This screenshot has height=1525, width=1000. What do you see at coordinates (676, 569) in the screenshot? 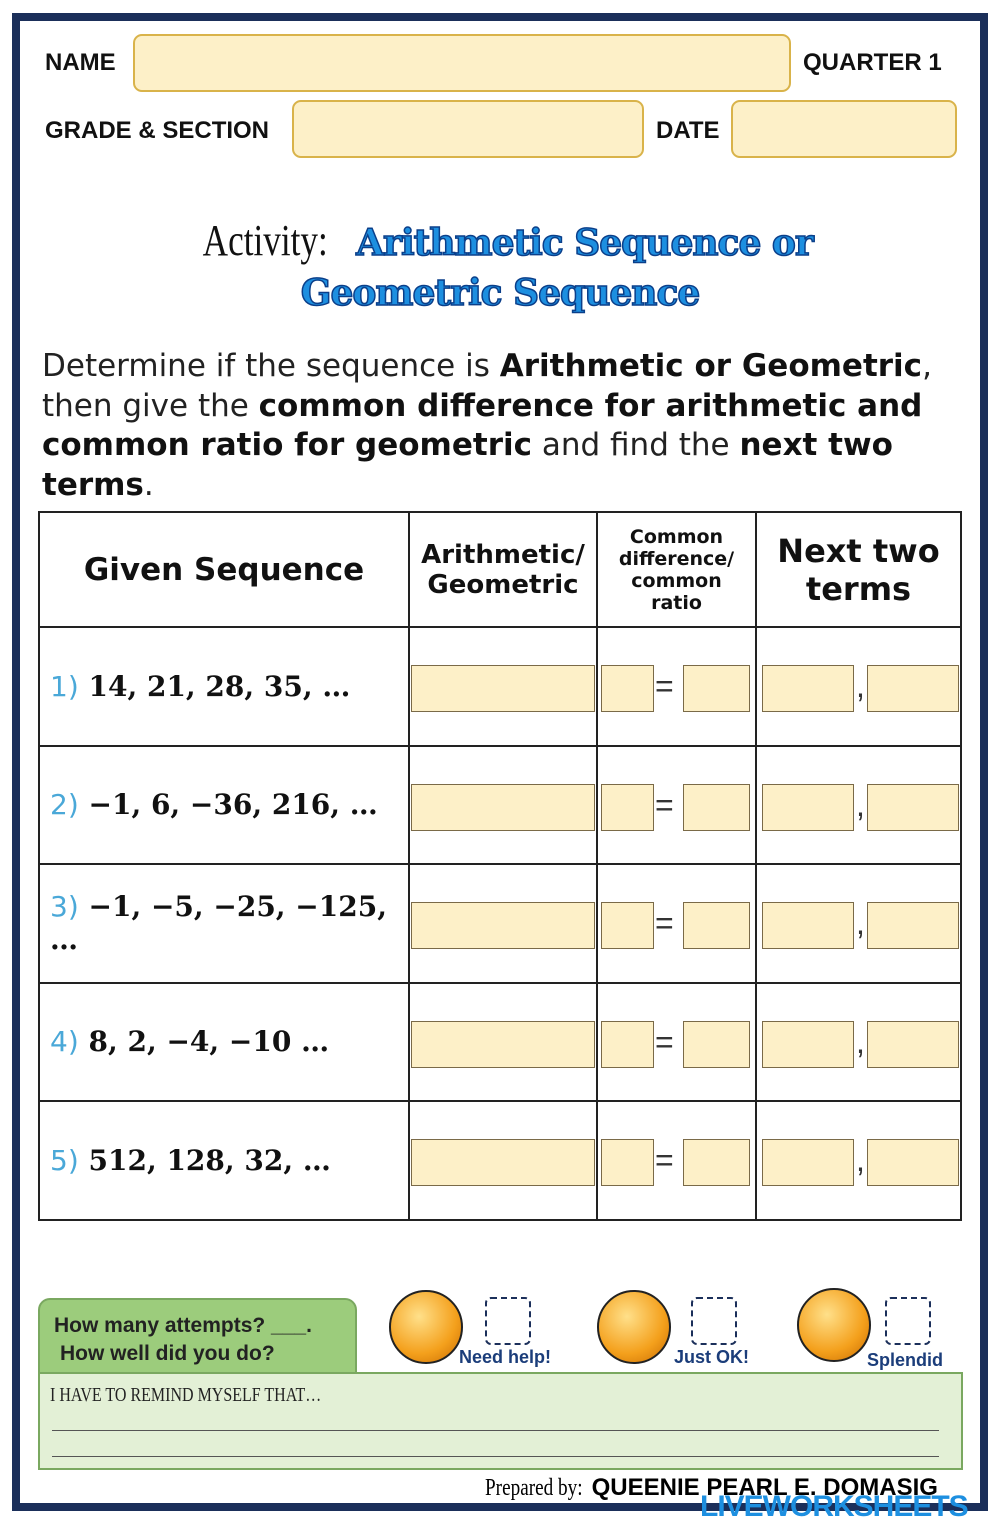
I see `header-common: Common difference/ common ratio` at bounding box center [676, 569].